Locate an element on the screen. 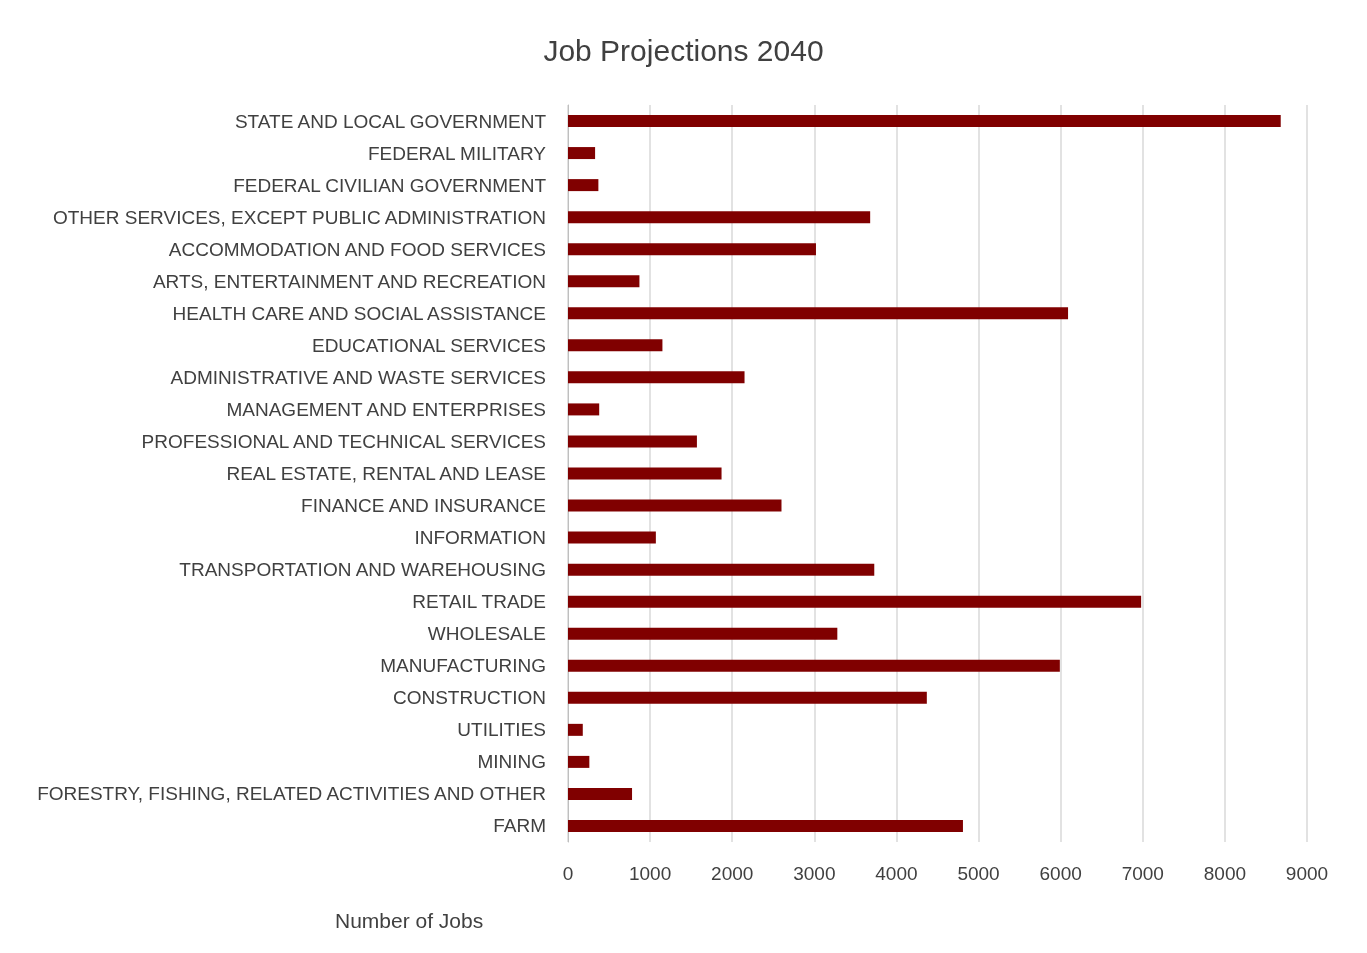 Image resolution: width=1367 pixels, height=953 pixels. x-tick-label: 3000 is located at coordinates (814, 873).